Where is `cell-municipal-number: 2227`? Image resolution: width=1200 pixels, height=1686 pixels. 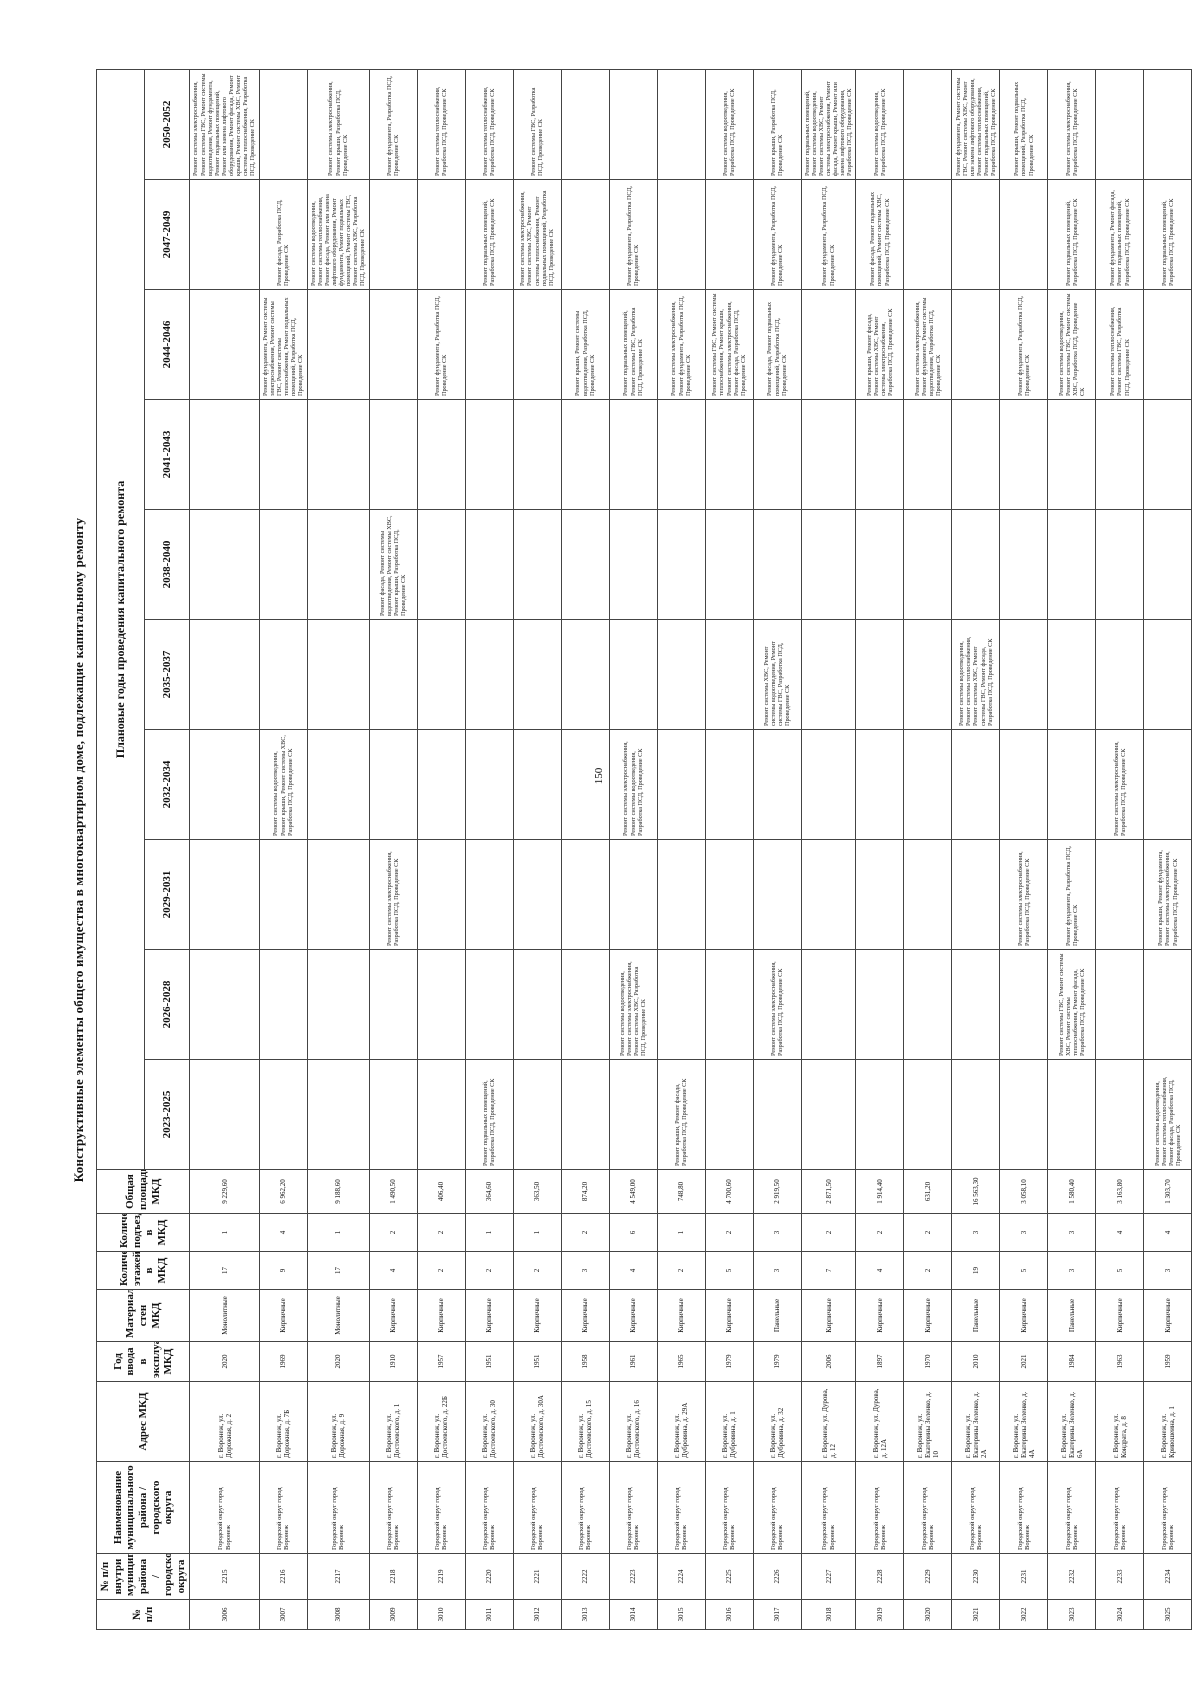 cell-municipal-number: 2227 is located at coordinates (828, 1576).